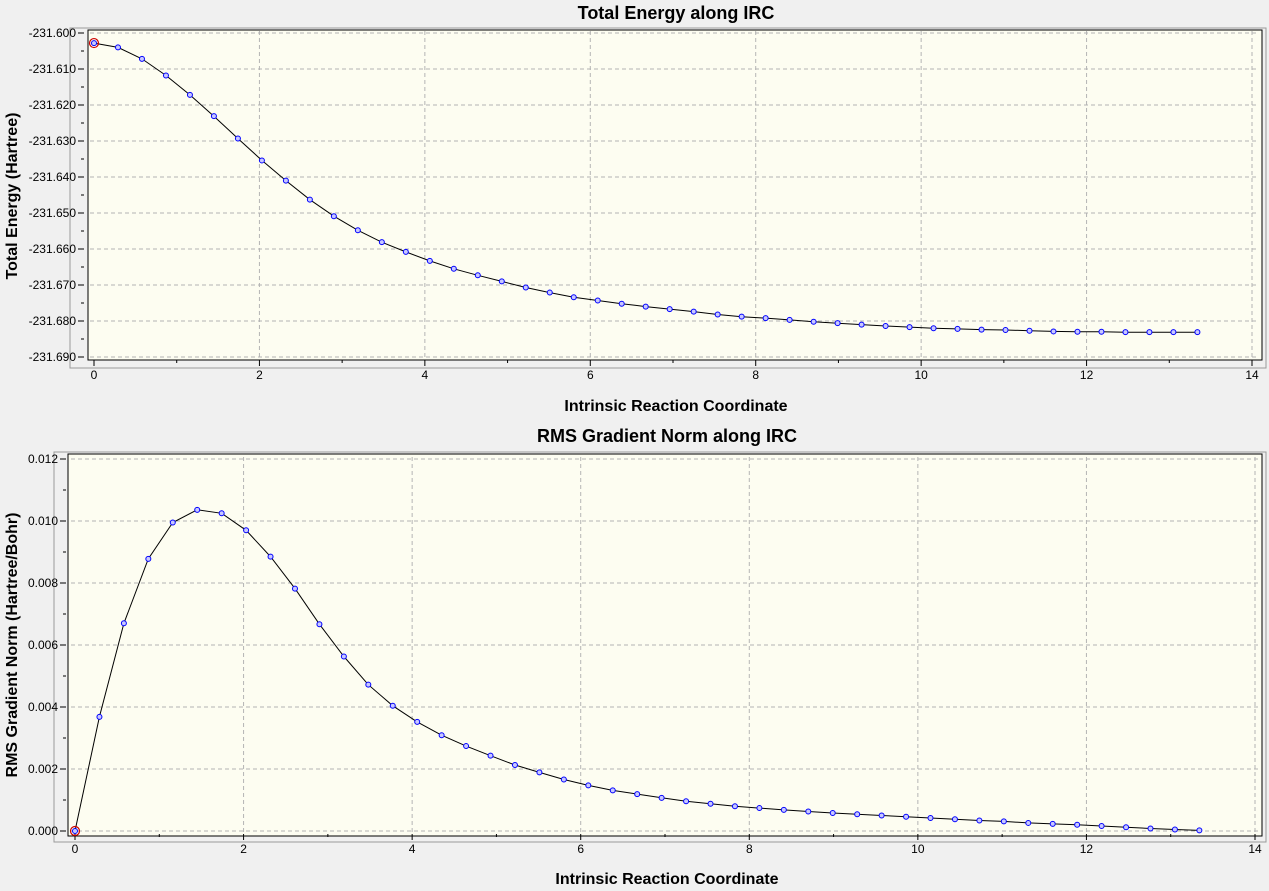 The image size is (1269, 891). Describe the element at coordinates (755, 375) in the screenshot. I see `energy-x-tick-label: 8` at that location.